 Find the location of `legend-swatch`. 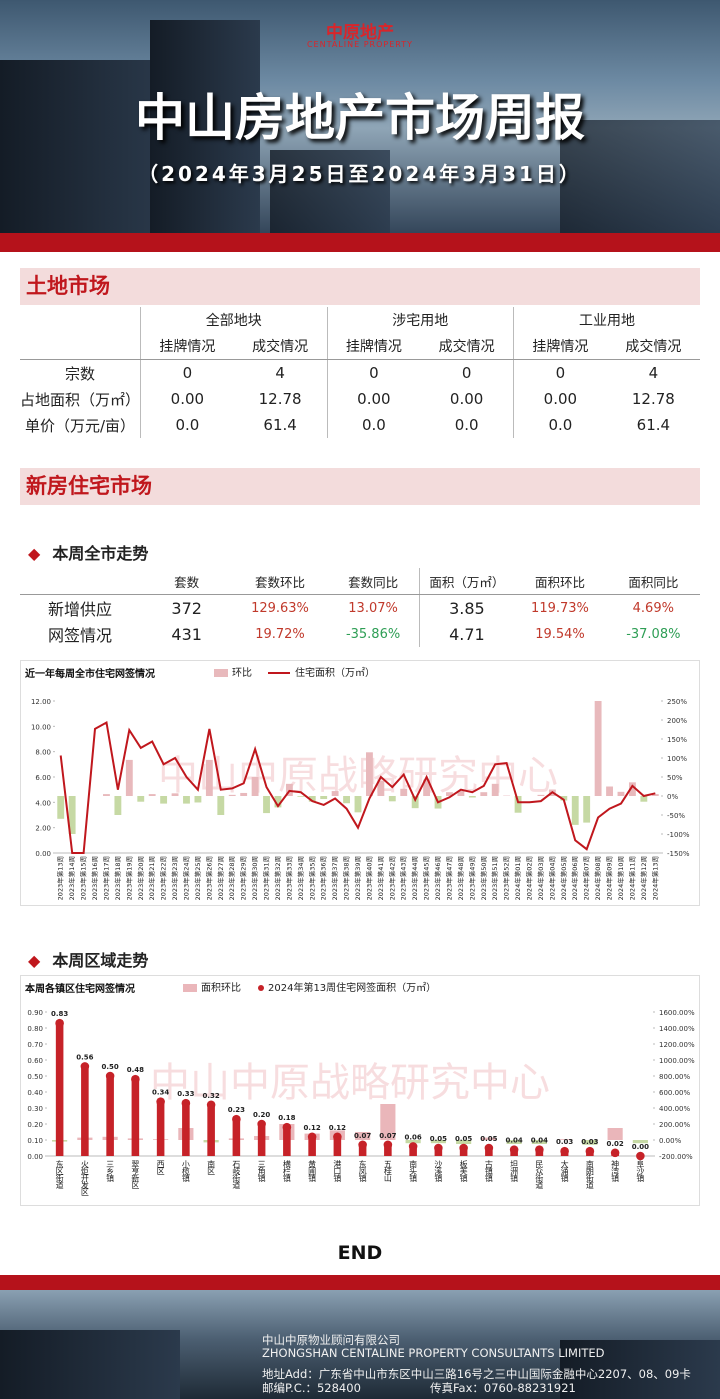

legend-swatch is located at coordinates (190, 988).